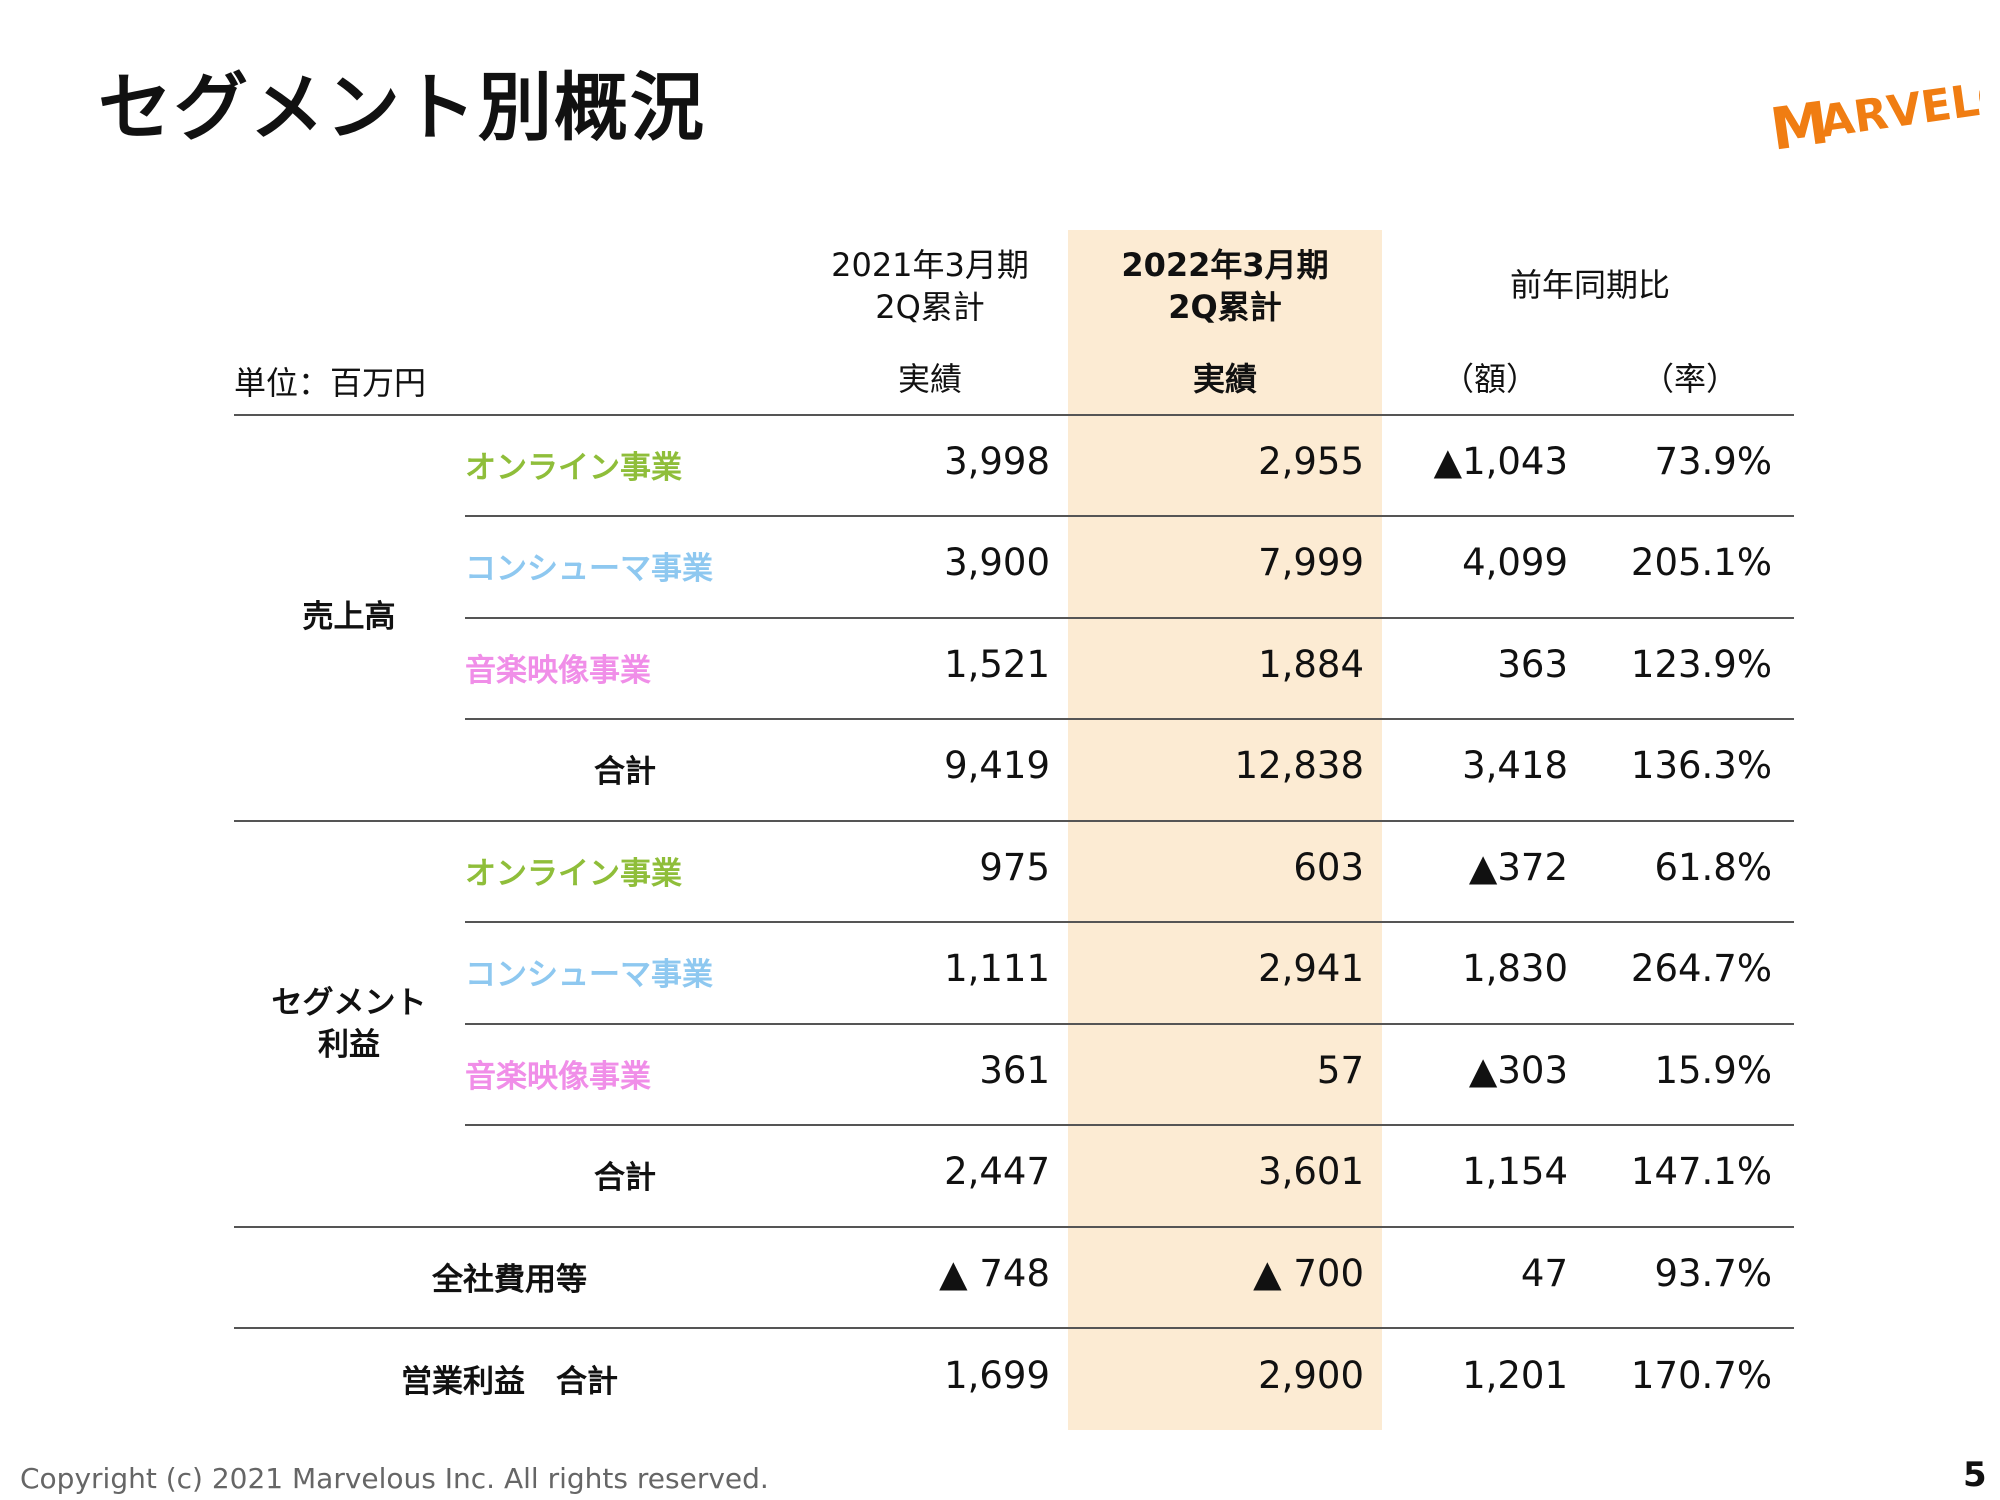 This screenshot has width=2000, height=1500. Describe the element at coordinates (1518, 867) in the screenshot. I see `value-diff: ▲372` at that location.